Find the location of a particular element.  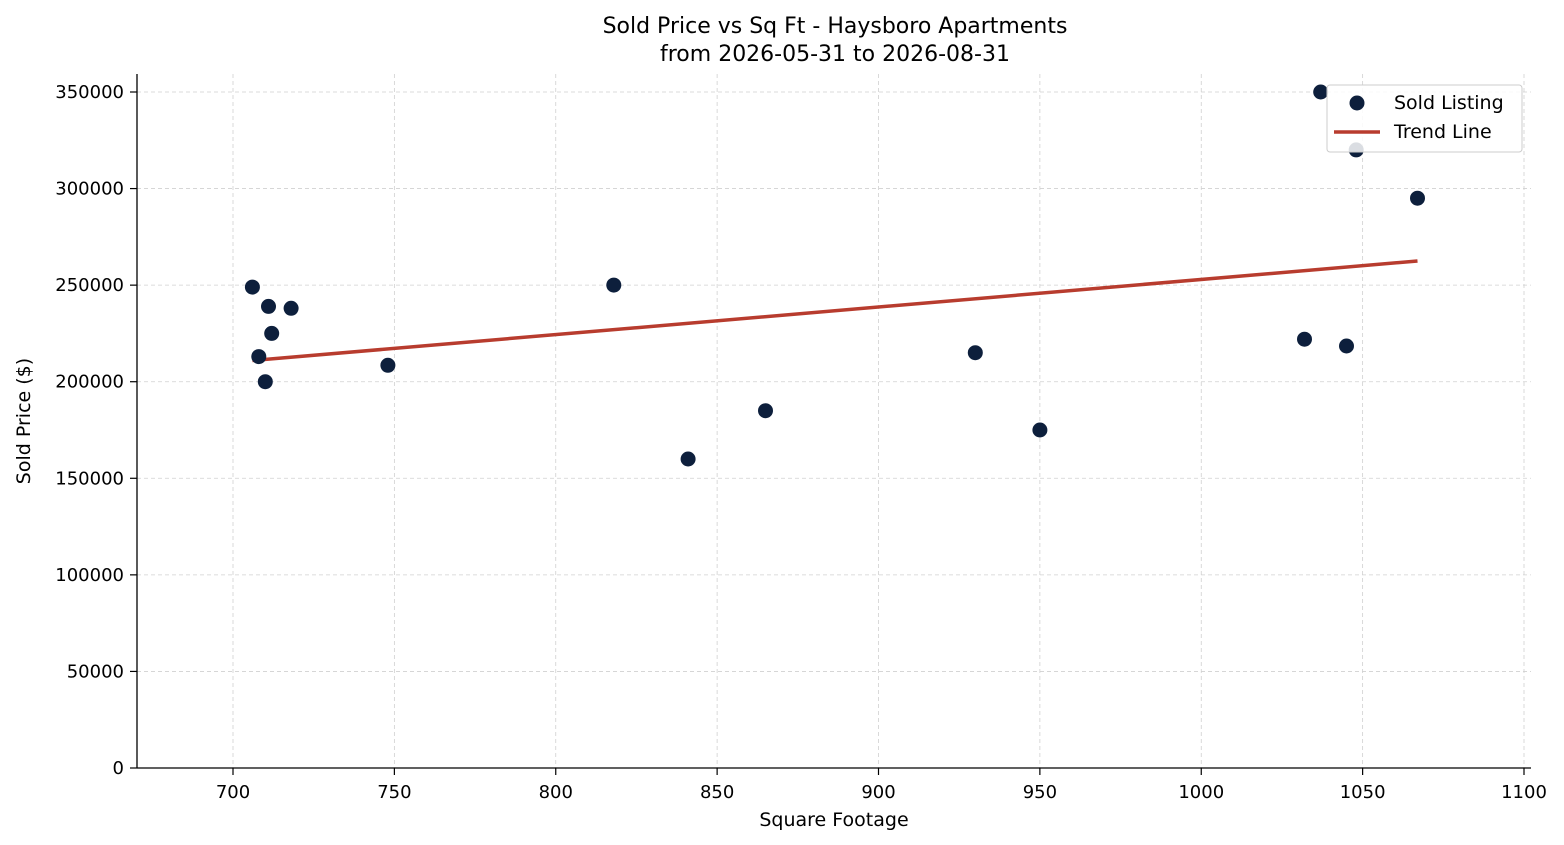

y-axis-label: Sold Price ($) is located at coordinates (24, 421).